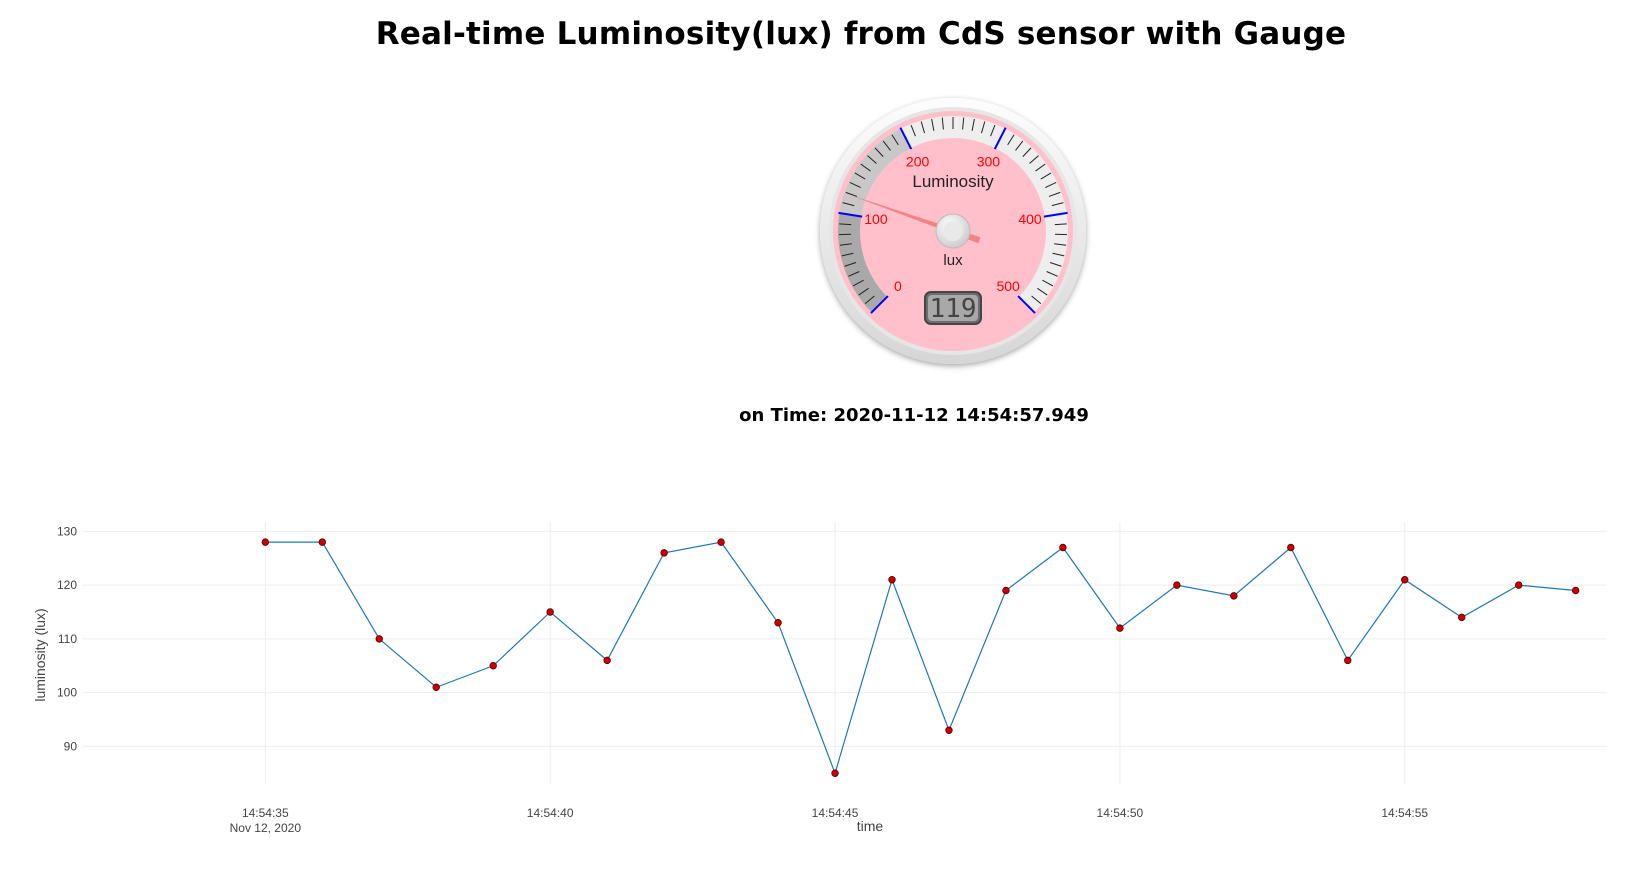  Describe the element at coordinates (1030, 219) in the screenshot. I see `gauge-tick-label: 400` at that location.